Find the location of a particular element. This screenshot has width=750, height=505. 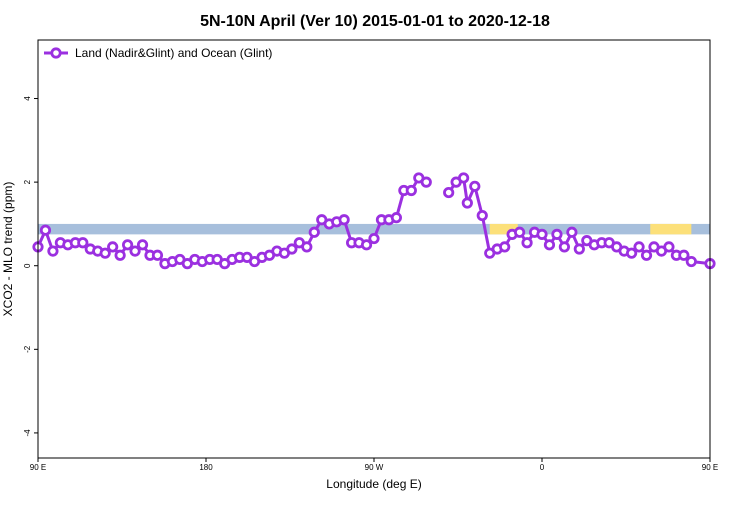

y-axis-label: XCO2 - MLO trend (ppm) is located at coordinates (8, 249).